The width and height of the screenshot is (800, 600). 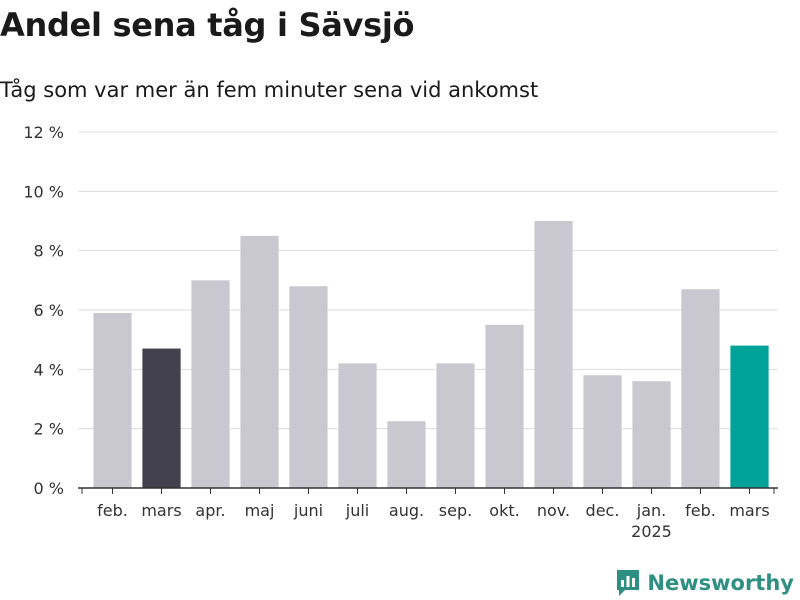 I want to click on x-tick-label: nov., so click(x=553, y=510).